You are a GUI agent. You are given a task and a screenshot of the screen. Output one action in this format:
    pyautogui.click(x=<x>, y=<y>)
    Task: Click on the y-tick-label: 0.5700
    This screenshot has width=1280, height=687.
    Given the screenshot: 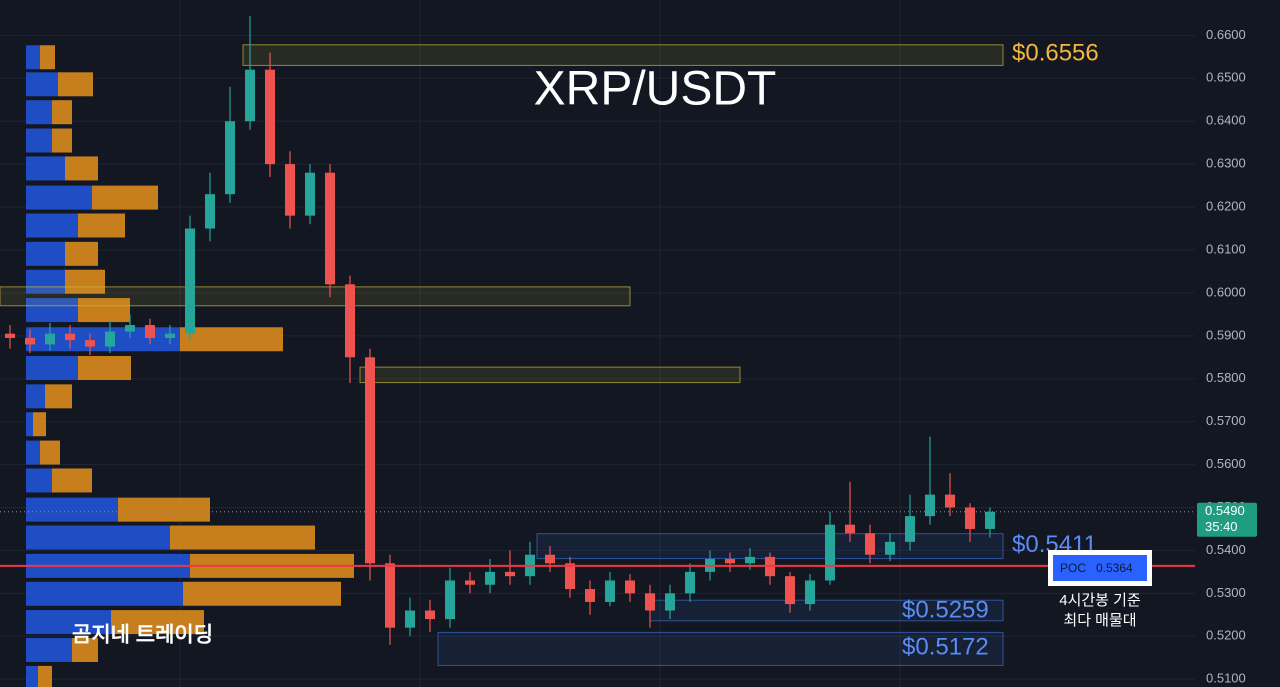 What is the action you would take?
    pyautogui.click(x=1226, y=420)
    